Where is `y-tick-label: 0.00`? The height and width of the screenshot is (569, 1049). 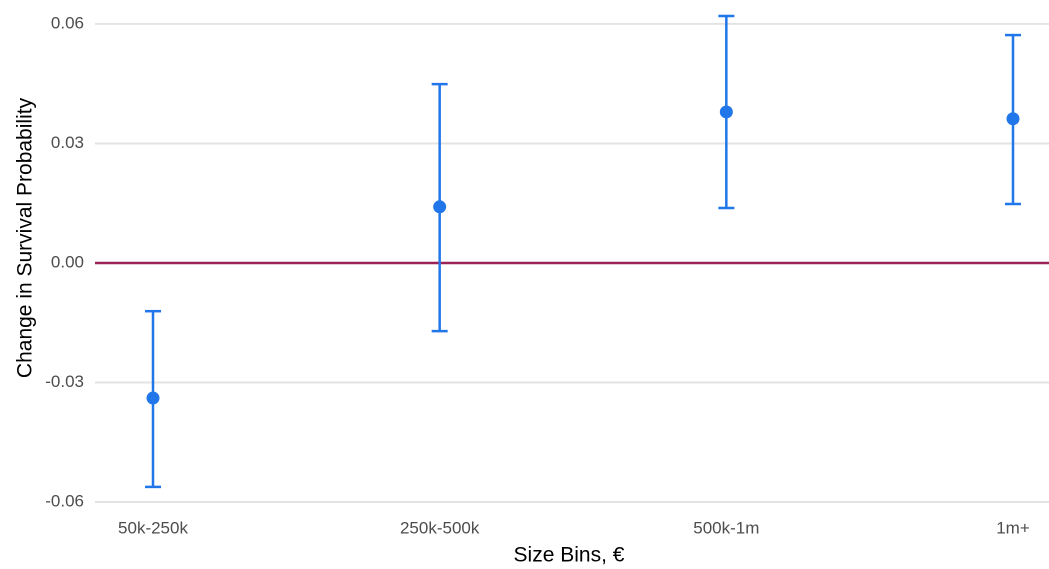 y-tick-label: 0.00 is located at coordinates (67, 261).